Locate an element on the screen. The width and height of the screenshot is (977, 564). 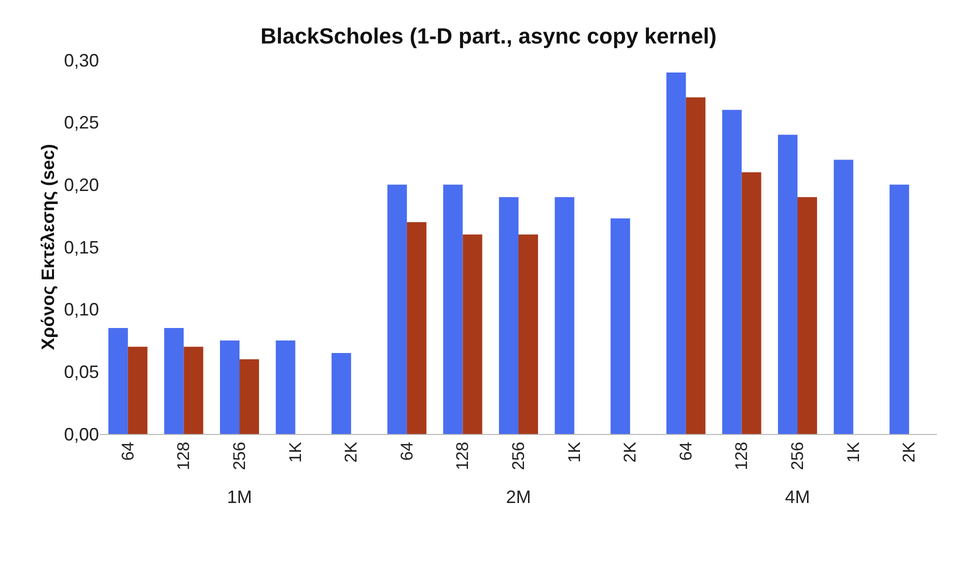
y-tick-label: 0,25 is located at coordinates (81, 122).